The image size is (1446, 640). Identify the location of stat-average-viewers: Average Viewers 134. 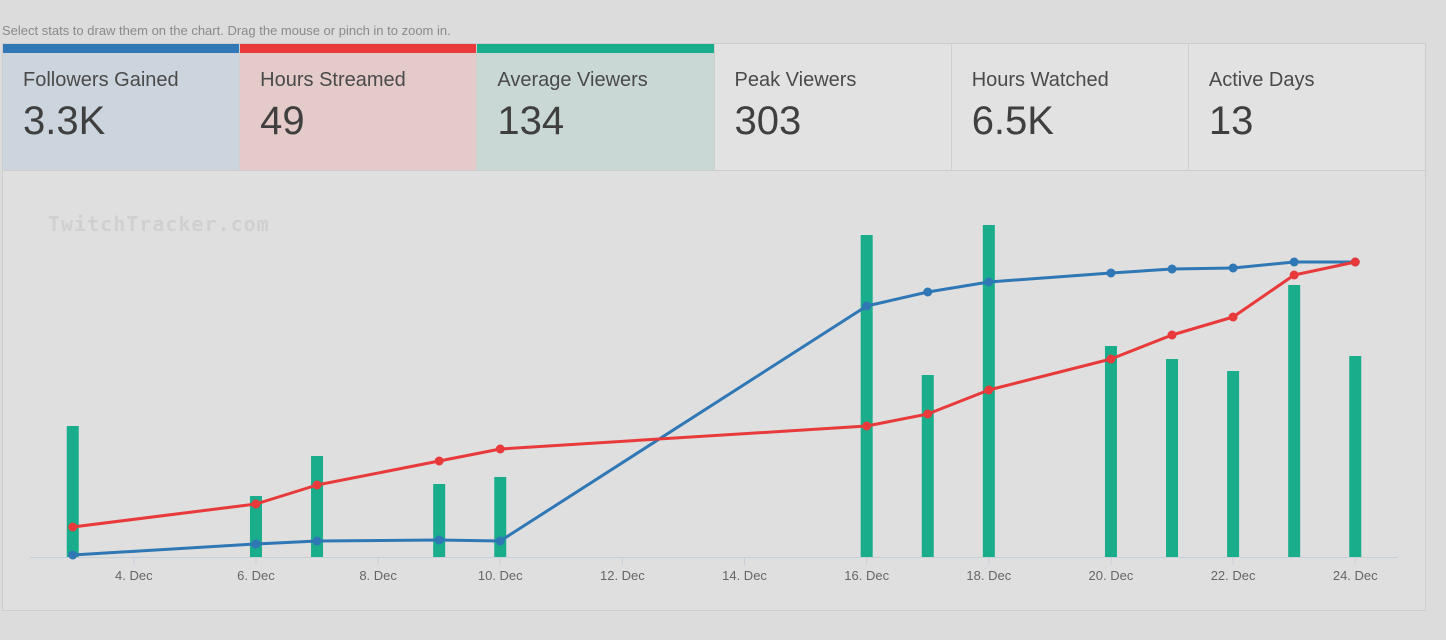
(596, 107).